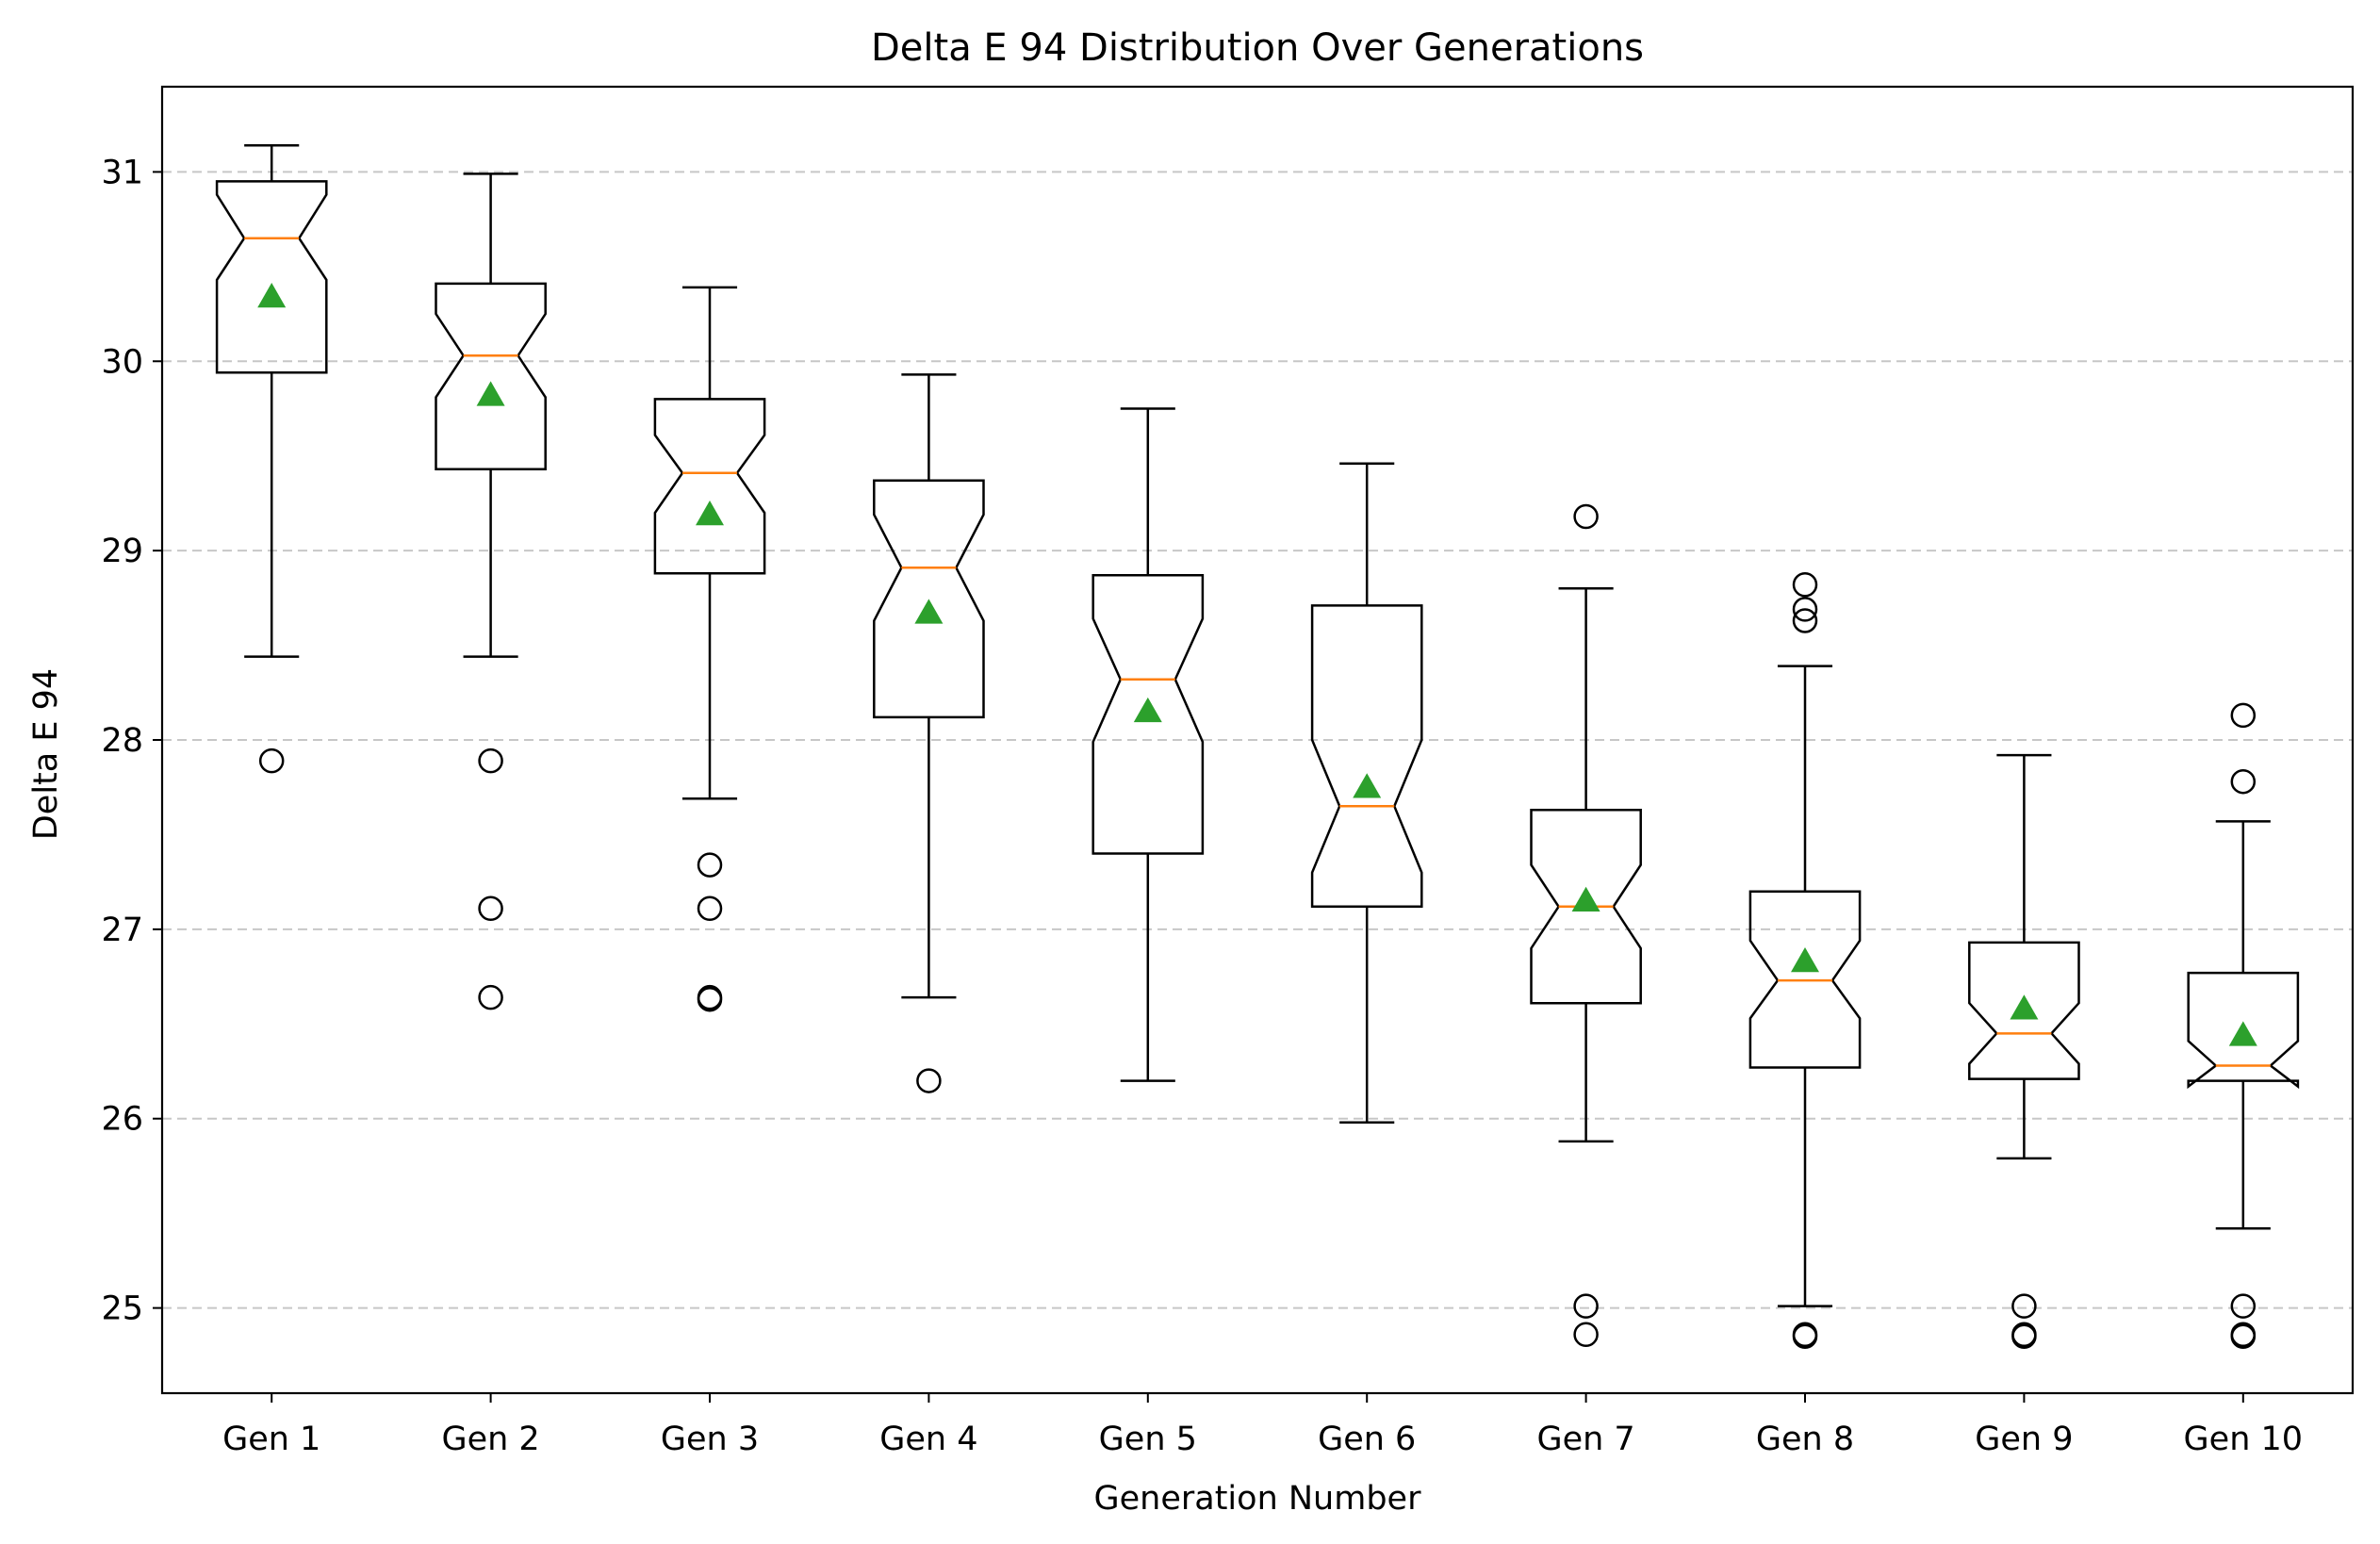 This screenshot has height=1544, width=2380. What do you see at coordinates (46, 754) in the screenshot?
I see `y-axis-label: Delta E 94` at bounding box center [46, 754].